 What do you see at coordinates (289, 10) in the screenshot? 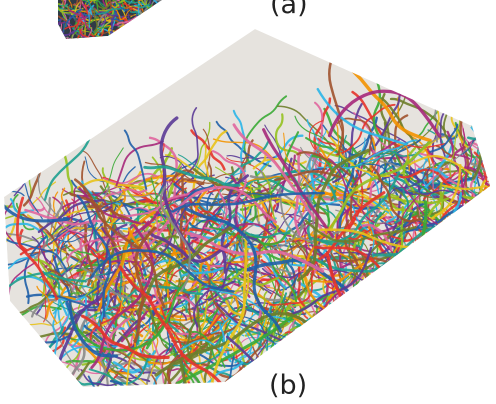
I see `panel-label-a: (a)` at bounding box center [289, 10].